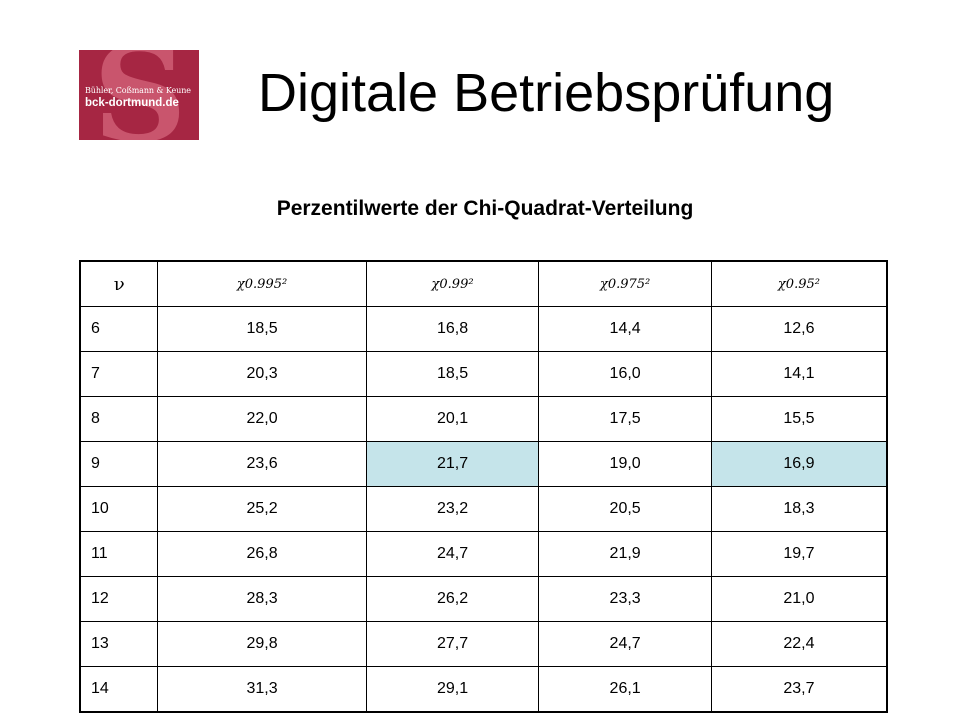 This screenshot has height=720, width=960. I want to click on table-cell: 29,8, so click(262, 644).